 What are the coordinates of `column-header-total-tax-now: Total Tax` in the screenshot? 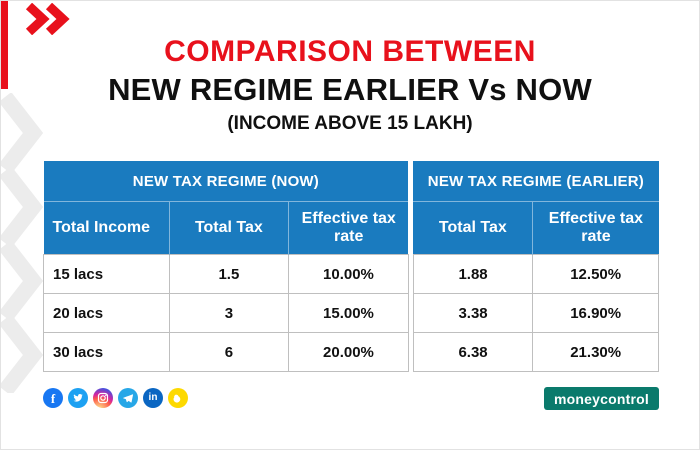 It's located at (228, 228).